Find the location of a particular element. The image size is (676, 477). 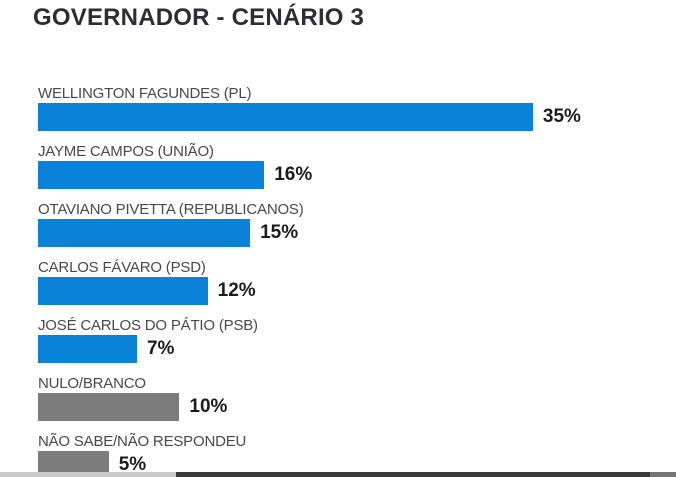

bar-line: 15% is located at coordinates (353, 233).